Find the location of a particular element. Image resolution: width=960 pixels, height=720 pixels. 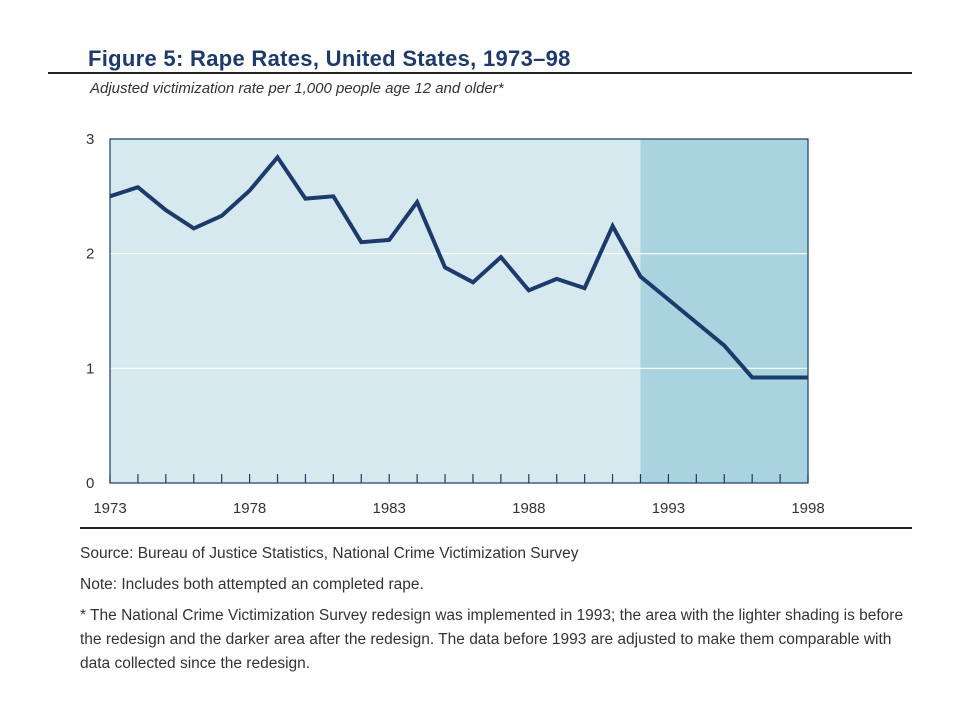

title-rule is located at coordinates (480, 73).